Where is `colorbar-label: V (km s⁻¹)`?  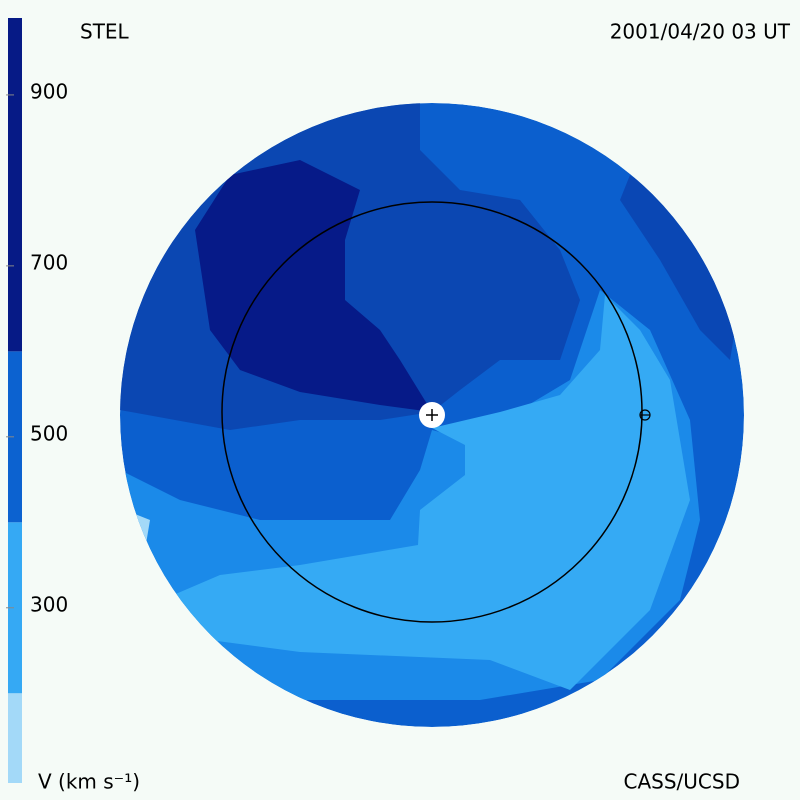 colorbar-label: V (km s⁻¹) is located at coordinates (89, 782).